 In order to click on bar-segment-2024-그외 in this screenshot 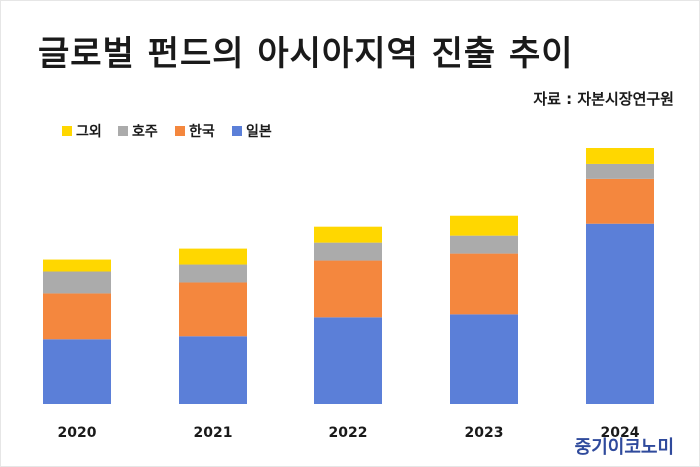, I will do `click(620, 155)`.